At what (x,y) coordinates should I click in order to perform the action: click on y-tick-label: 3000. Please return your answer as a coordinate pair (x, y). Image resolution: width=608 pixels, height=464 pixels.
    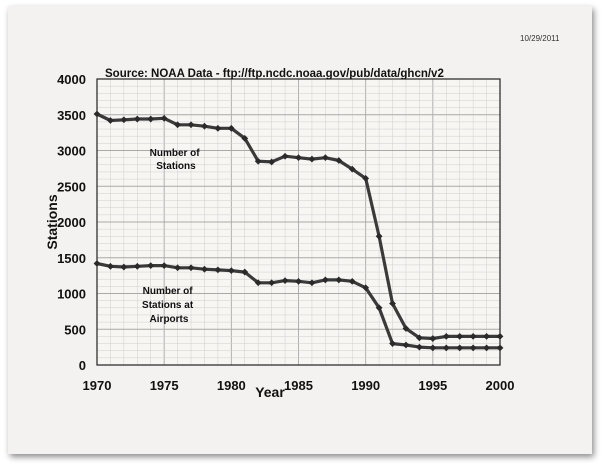
    Looking at the image, I should click on (71, 151).